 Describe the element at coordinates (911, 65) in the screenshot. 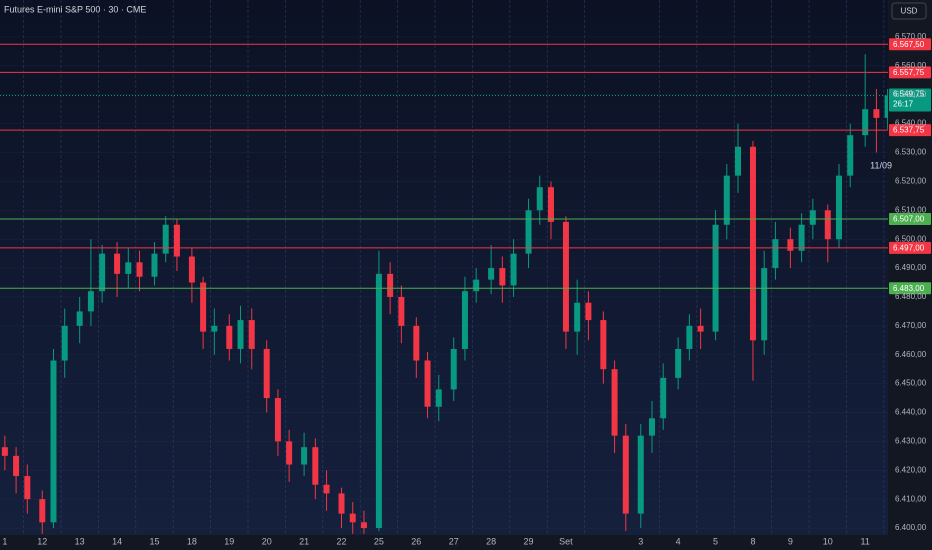

I see `y-tick-label: 6.560,00` at that location.